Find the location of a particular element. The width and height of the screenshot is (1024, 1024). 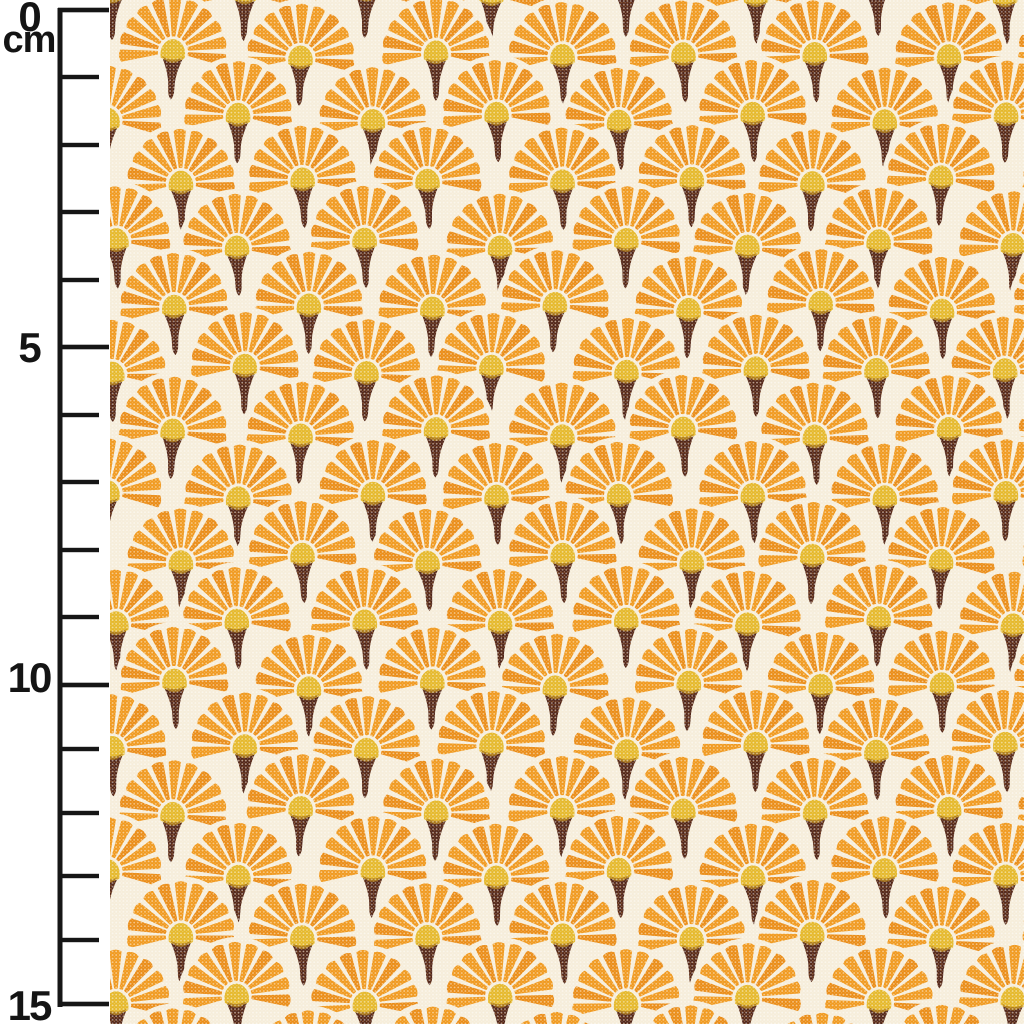

ruler is located at coordinates (55, 512).